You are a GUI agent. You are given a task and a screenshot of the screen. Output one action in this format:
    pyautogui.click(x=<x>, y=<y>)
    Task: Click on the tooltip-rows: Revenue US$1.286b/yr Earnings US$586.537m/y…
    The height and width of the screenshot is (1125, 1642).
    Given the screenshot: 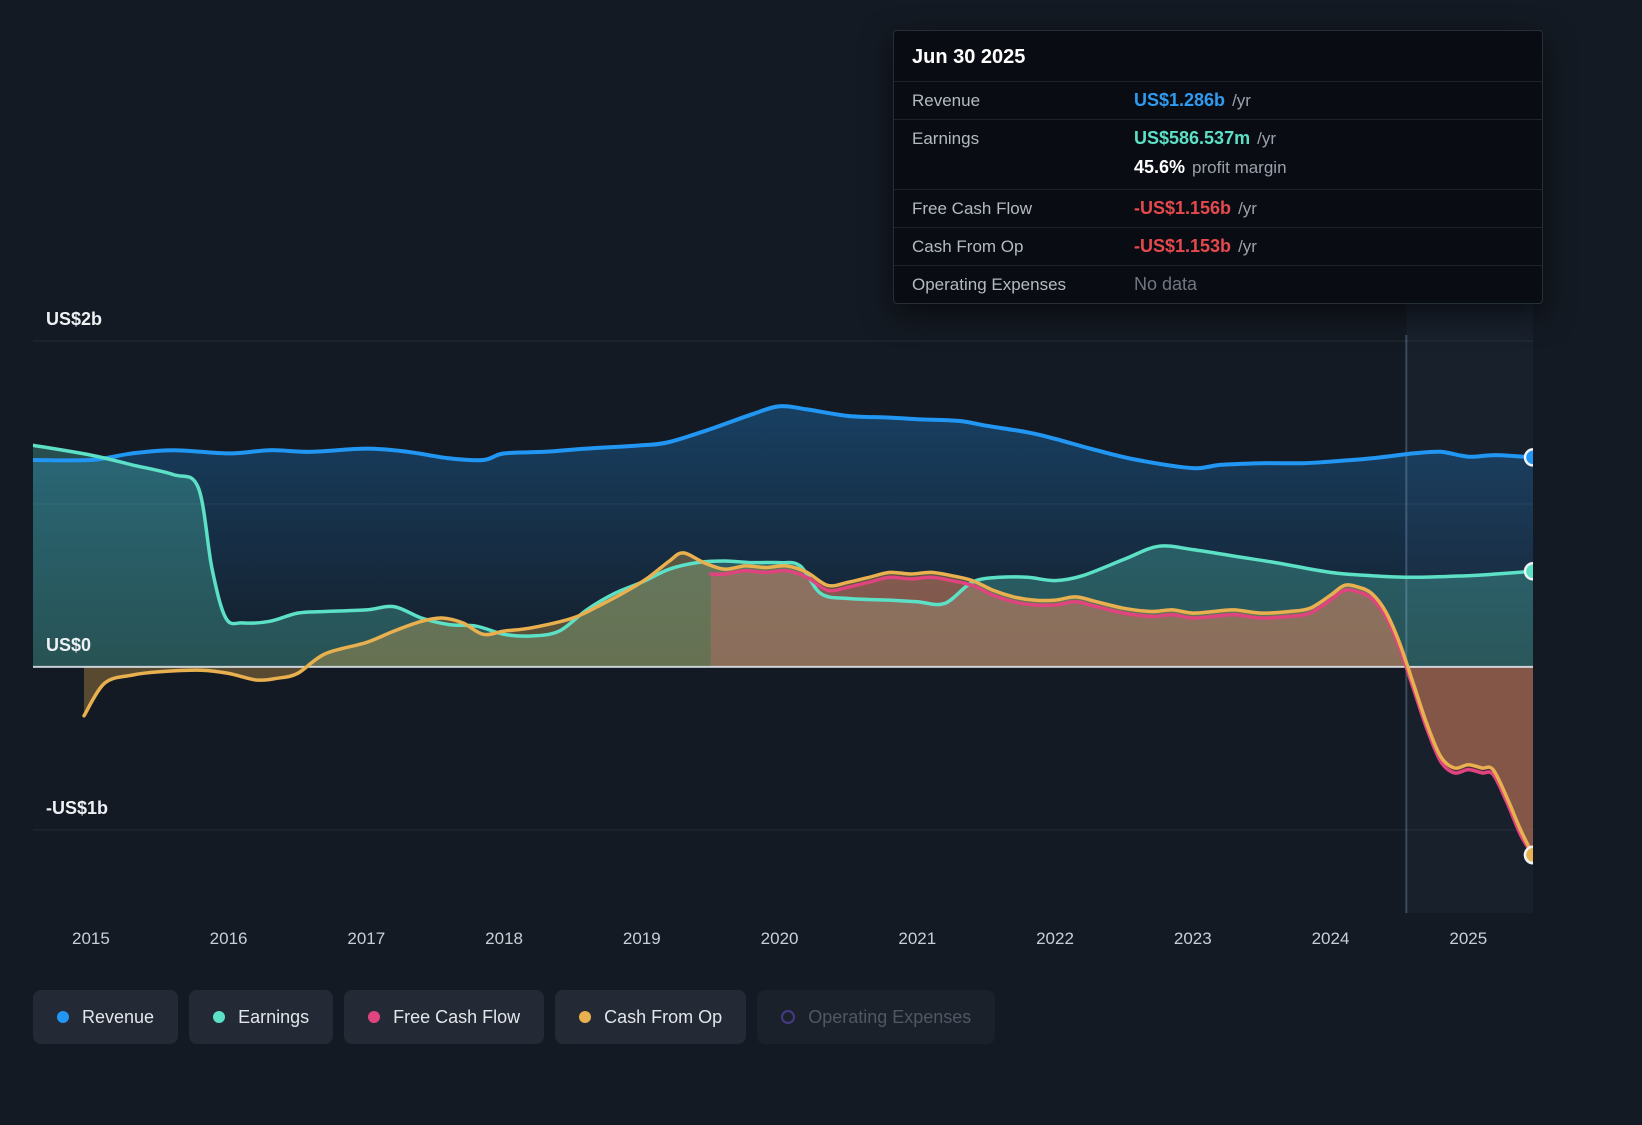 What is the action you would take?
    pyautogui.click(x=1218, y=192)
    